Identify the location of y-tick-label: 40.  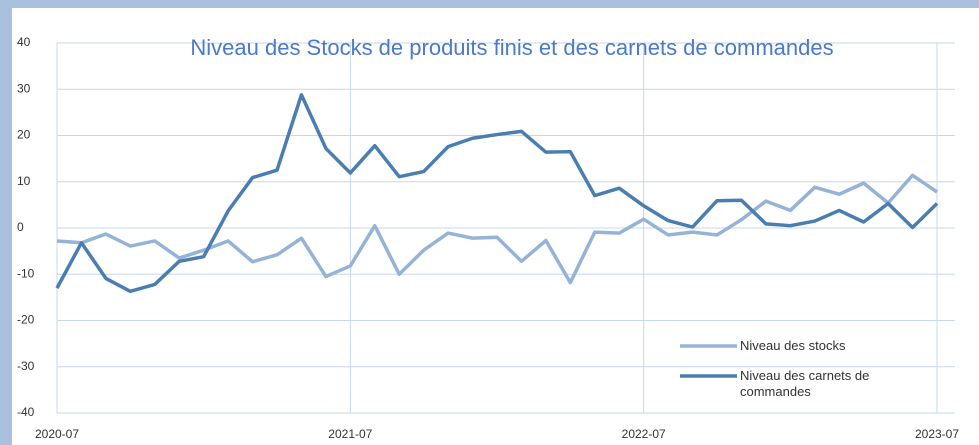
(24, 42).